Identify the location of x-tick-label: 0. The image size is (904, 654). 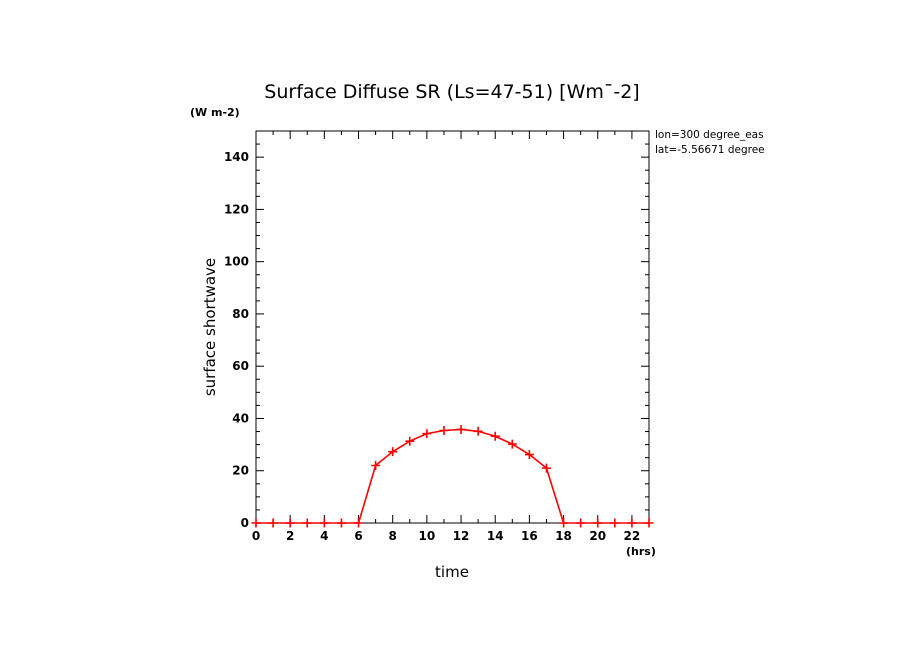
(256, 536).